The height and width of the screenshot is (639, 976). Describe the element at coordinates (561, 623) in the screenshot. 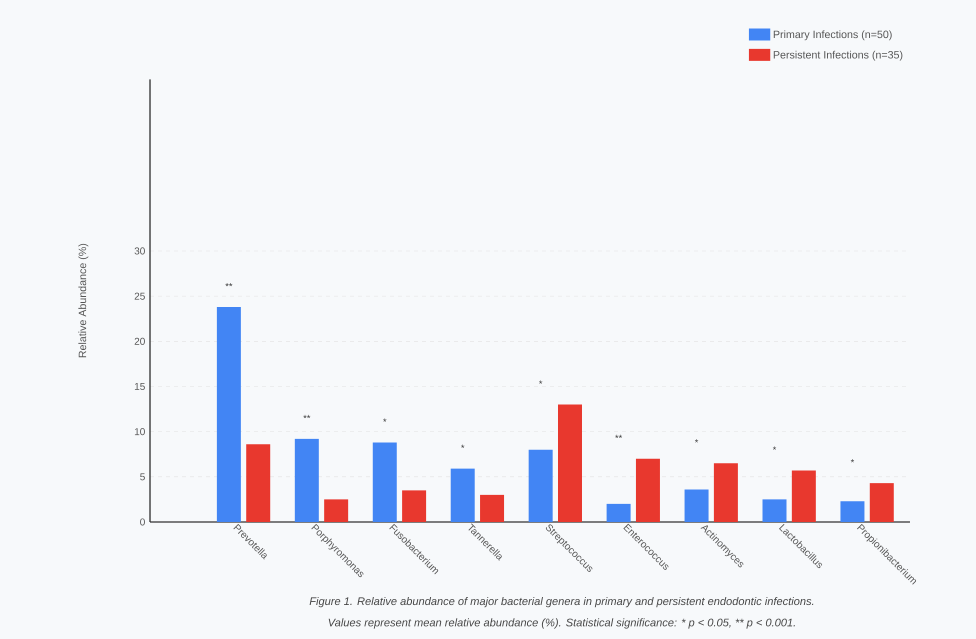

I see `text: Values represent mean relative abundance (%). Statistical significance: * p < 0.05, ** p < 0.001.` at that location.